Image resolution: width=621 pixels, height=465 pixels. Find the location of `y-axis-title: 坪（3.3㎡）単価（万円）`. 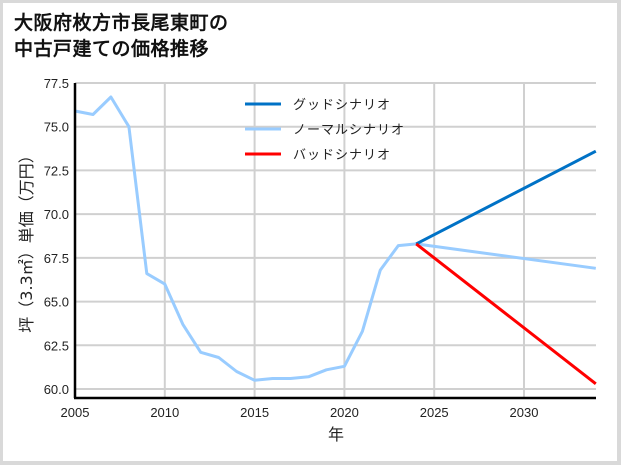

y-axis-title: 坪（3.3㎡）単価（万円） is located at coordinates (26, 239).